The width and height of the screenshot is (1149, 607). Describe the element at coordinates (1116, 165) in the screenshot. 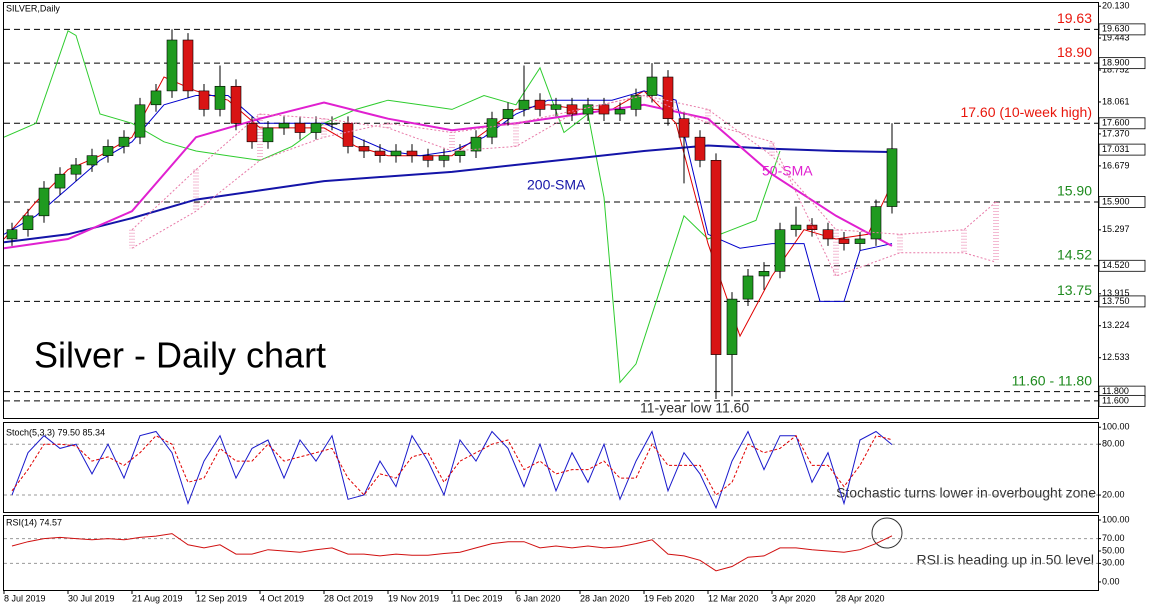

I see `y-tick-label: 16.679` at that location.